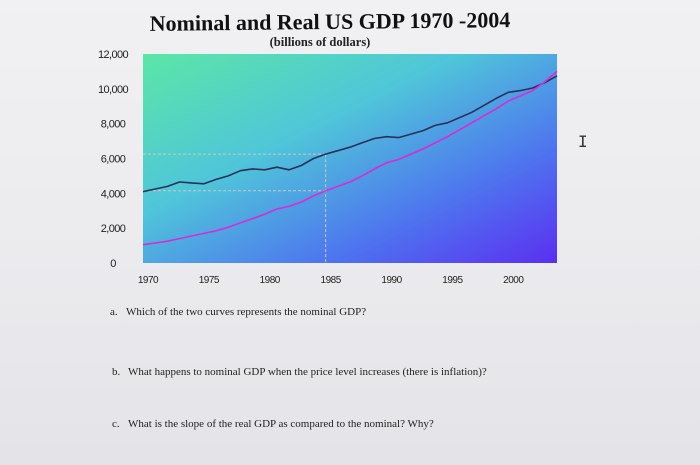 The height and width of the screenshot is (465, 700). What do you see at coordinates (113, 55) in the screenshot?
I see `y-tick-label-6: 12,000` at bounding box center [113, 55].